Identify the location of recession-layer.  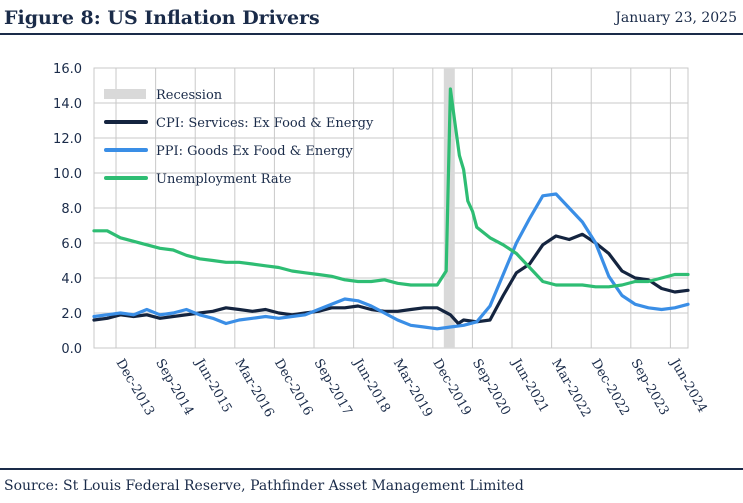
(449, 208).